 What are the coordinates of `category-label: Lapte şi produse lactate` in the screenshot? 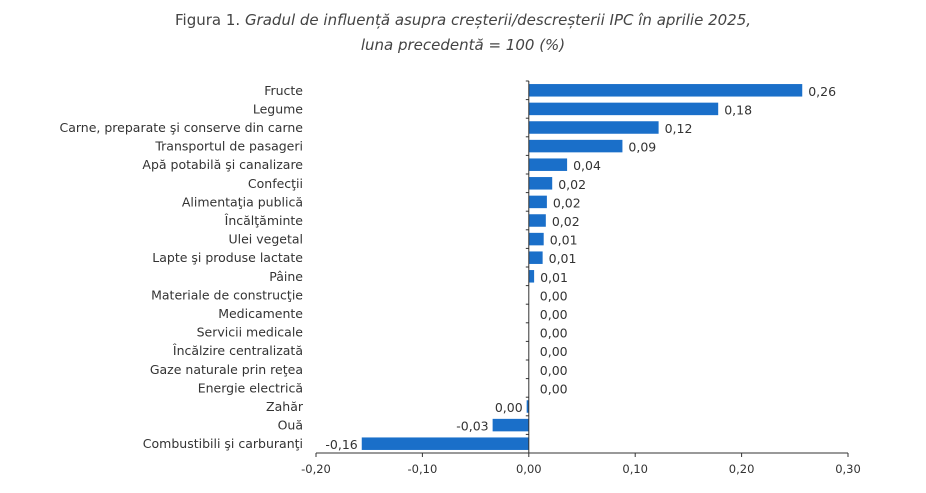 It's located at (227, 257).